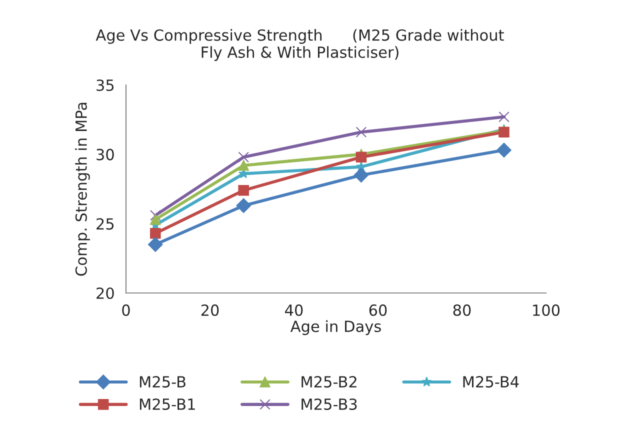 The image size is (618, 425). Describe the element at coordinates (210, 310) in the screenshot. I see `x-tick-label: 20` at that location.